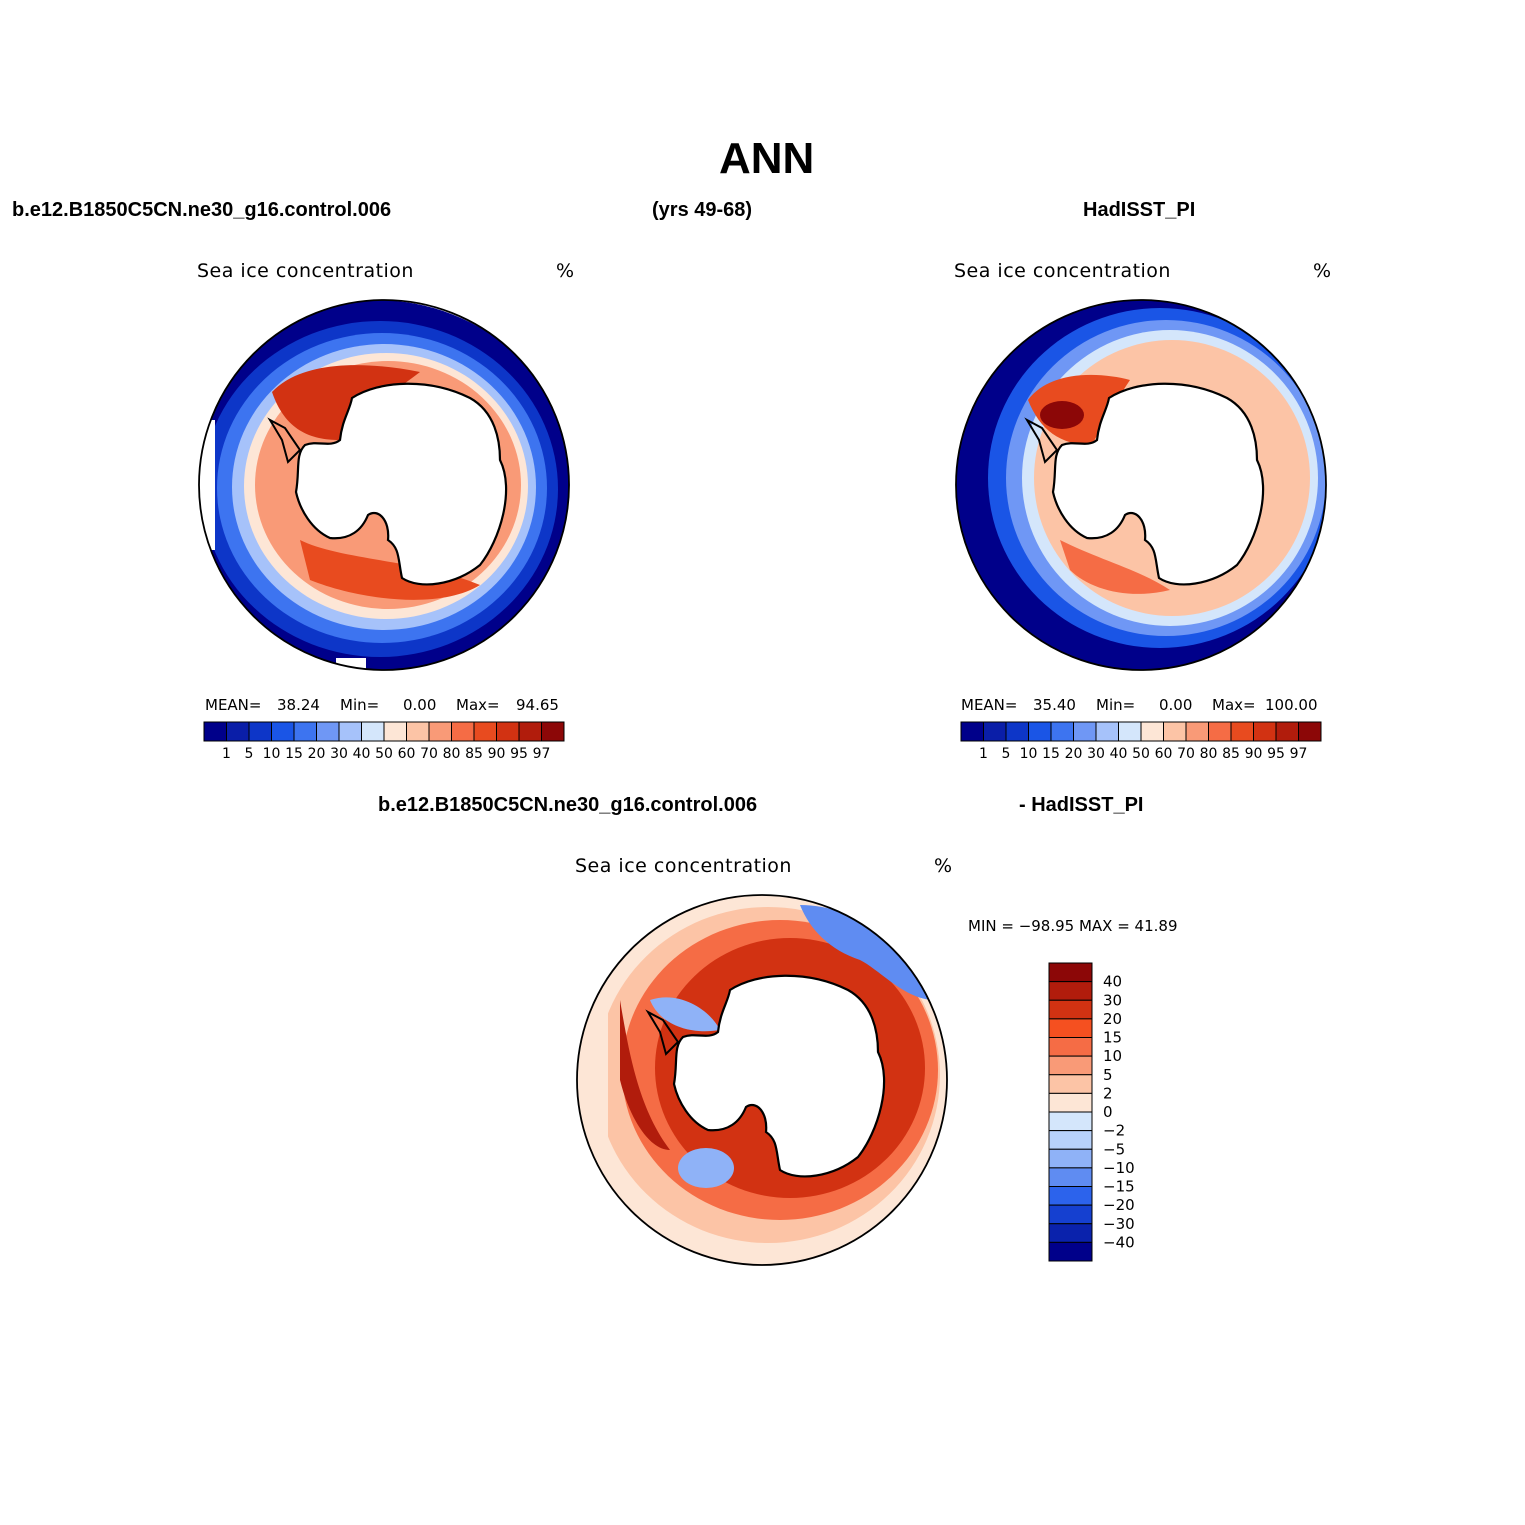 The width and height of the screenshot is (1525, 1525). Describe the element at coordinates (305, 271) in the screenshot. I see `panel1-variable-label: Sea ice concentration` at that location.